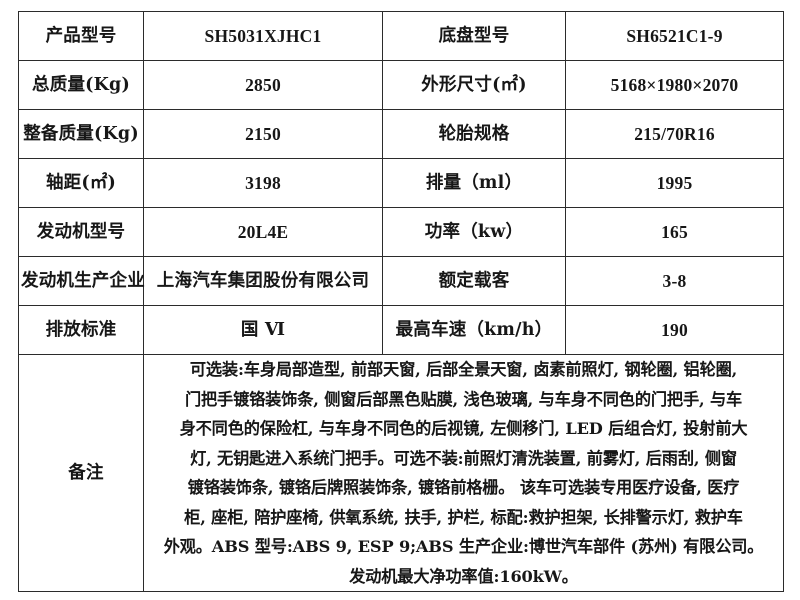 This screenshot has width=800, height=600. Describe the element at coordinates (263, 134) in the screenshot. I see `row-value-curb-mass: 2150` at that location.